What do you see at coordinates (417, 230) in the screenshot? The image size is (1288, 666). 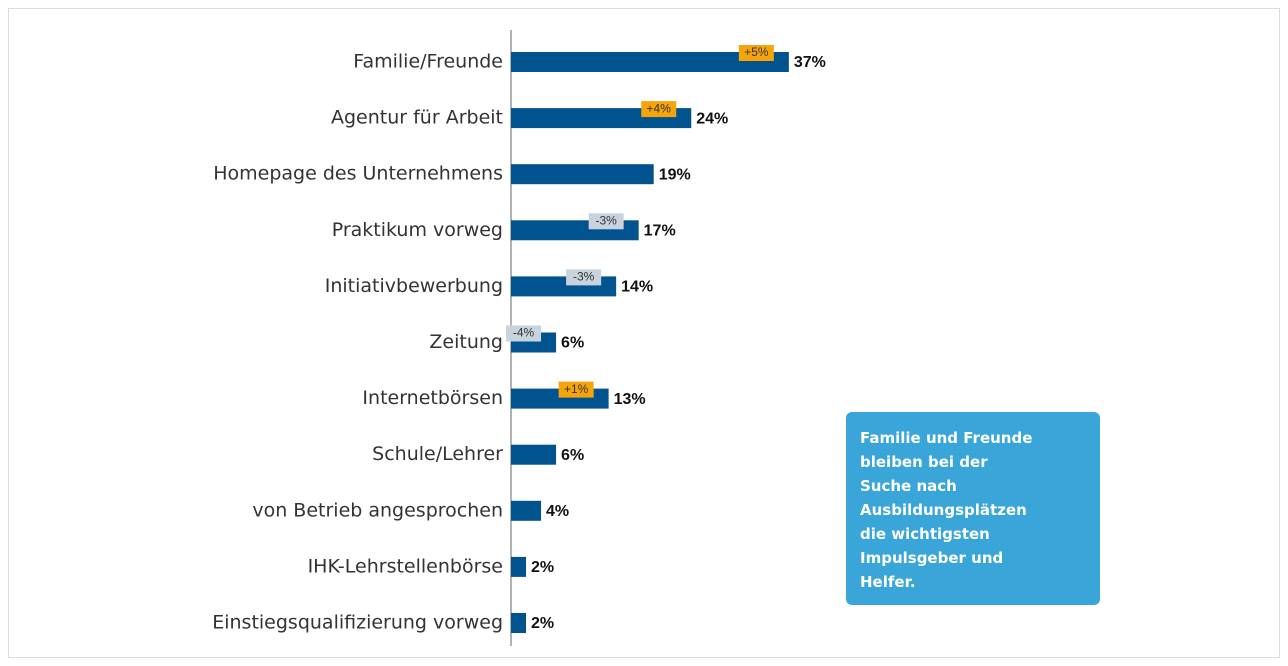 I see `category-label: Praktikum vorweg` at bounding box center [417, 230].